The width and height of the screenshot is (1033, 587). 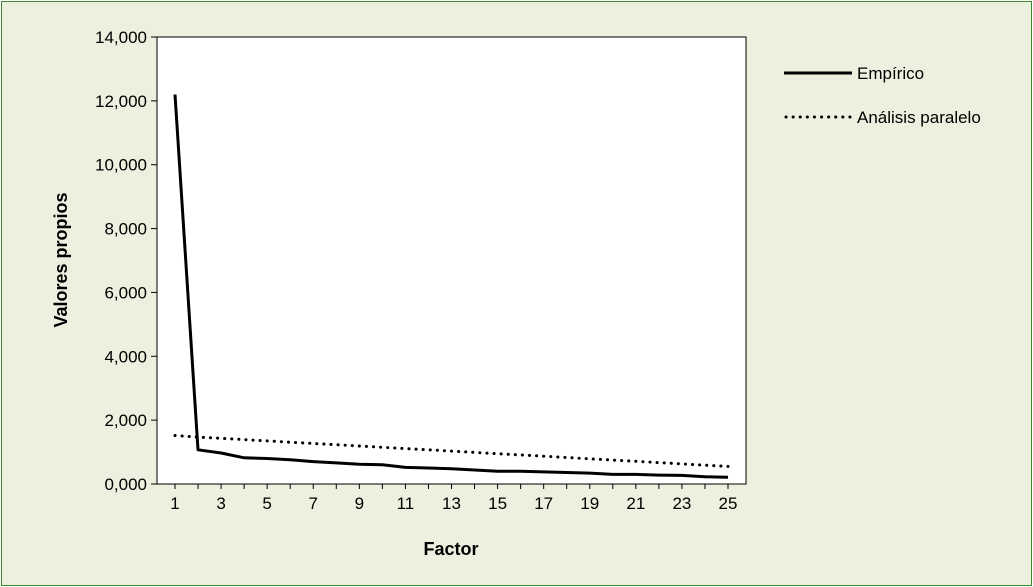 What do you see at coordinates (450, 549) in the screenshot?
I see `x-axis-title: Factor` at bounding box center [450, 549].